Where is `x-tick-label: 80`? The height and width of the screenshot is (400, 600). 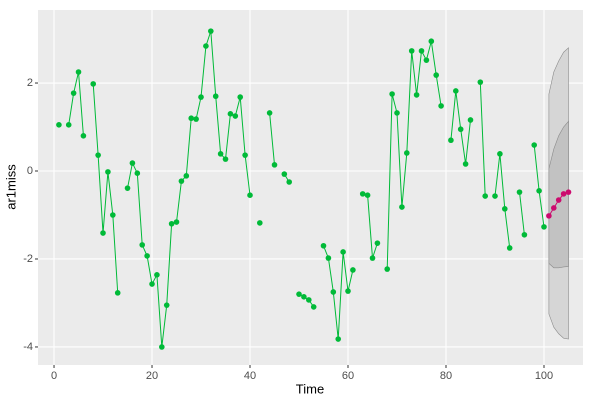
x-tick-label: 80 is located at coordinates (446, 376).